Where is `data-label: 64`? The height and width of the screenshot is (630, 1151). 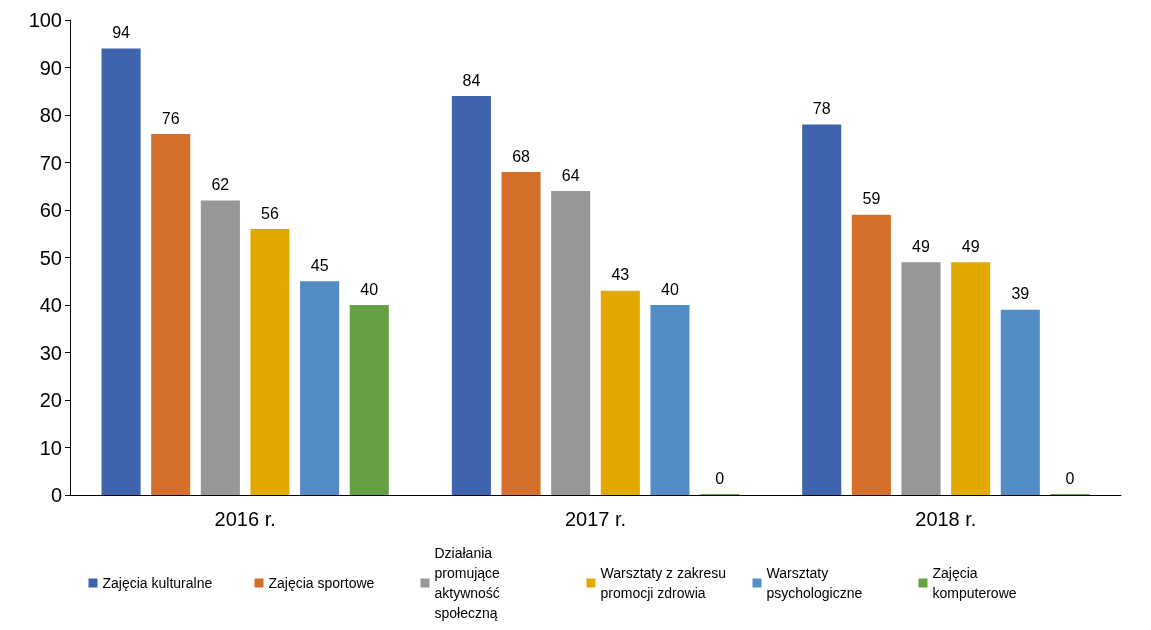 data-label: 64 is located at coordinates (570, 175).